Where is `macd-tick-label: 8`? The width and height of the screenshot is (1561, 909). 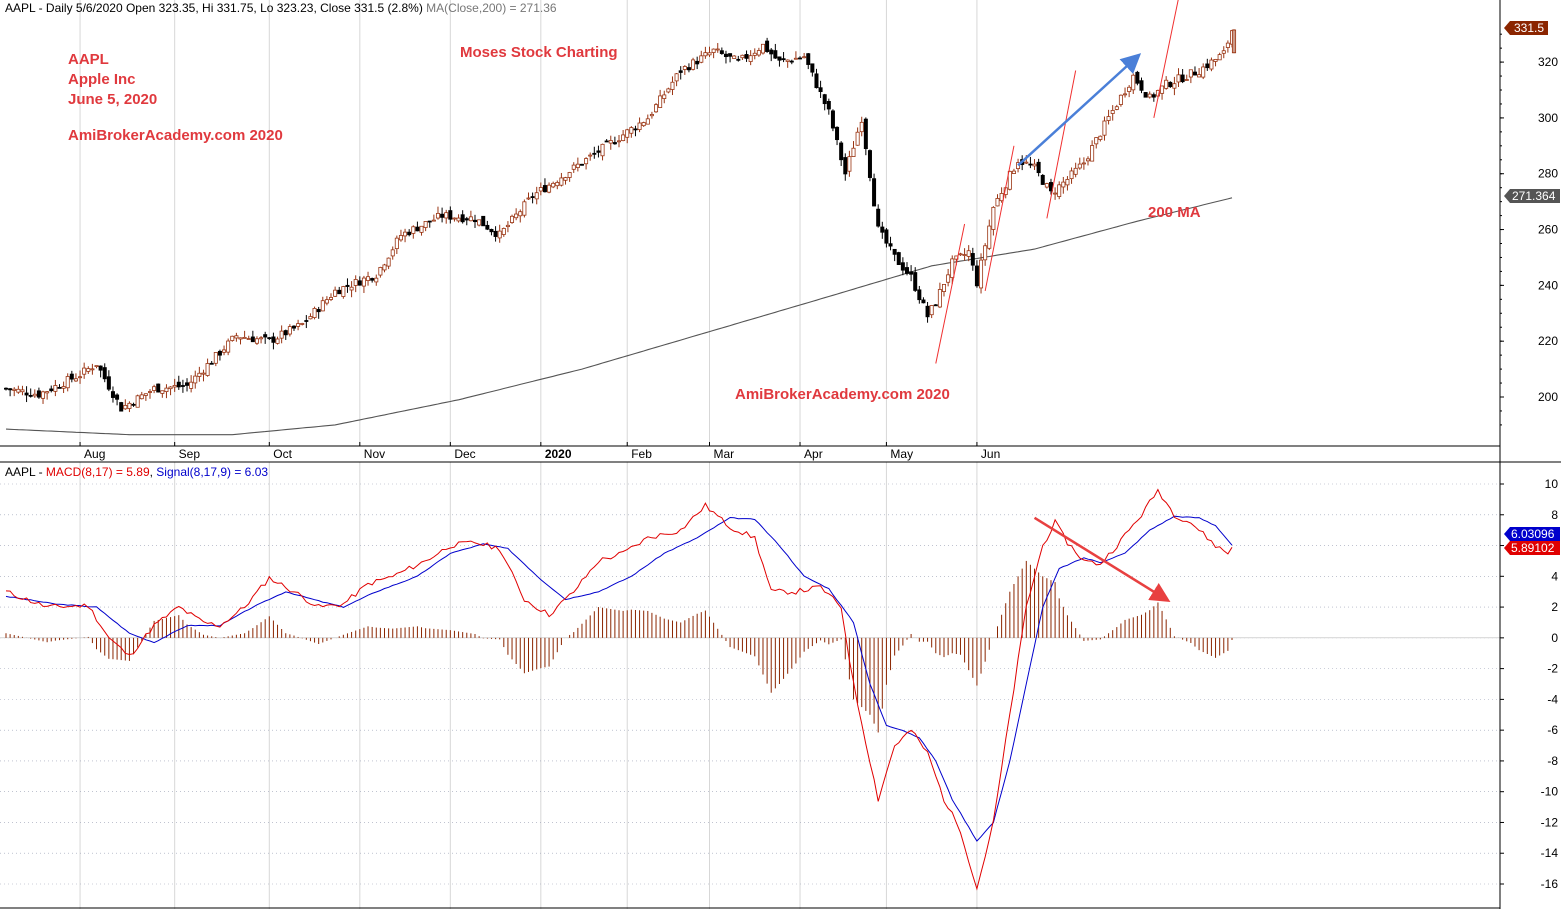
macd-tick-label: 8 is located at coordinates (1554, 515).